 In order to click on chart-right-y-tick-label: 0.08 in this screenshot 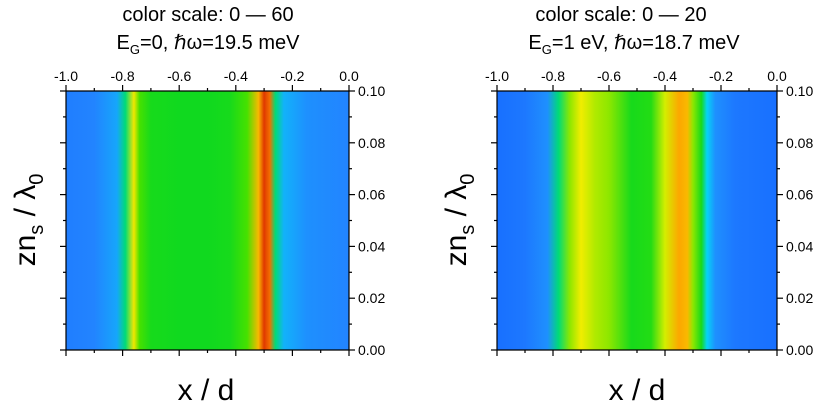, I will do `click(799, 143)`.